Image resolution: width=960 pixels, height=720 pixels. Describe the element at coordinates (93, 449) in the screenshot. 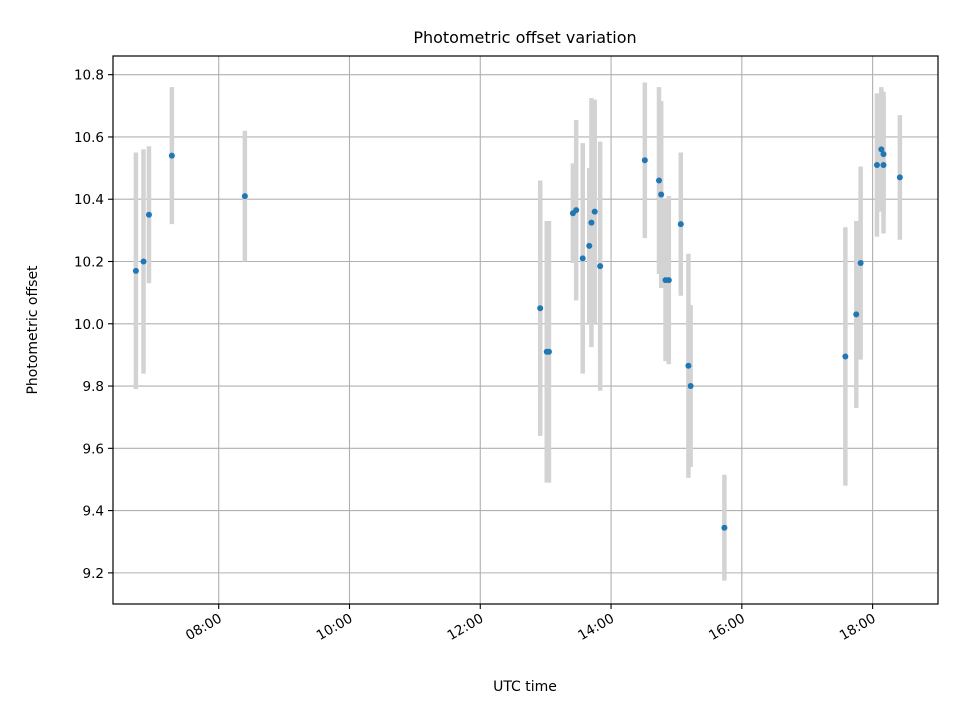

I see `y-tick-label: 9.6` at that location.